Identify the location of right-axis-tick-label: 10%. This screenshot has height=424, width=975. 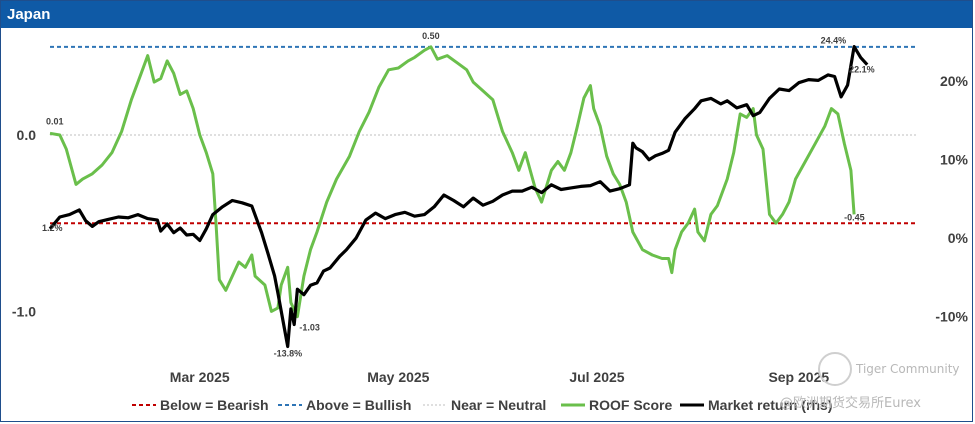
(954, 160).